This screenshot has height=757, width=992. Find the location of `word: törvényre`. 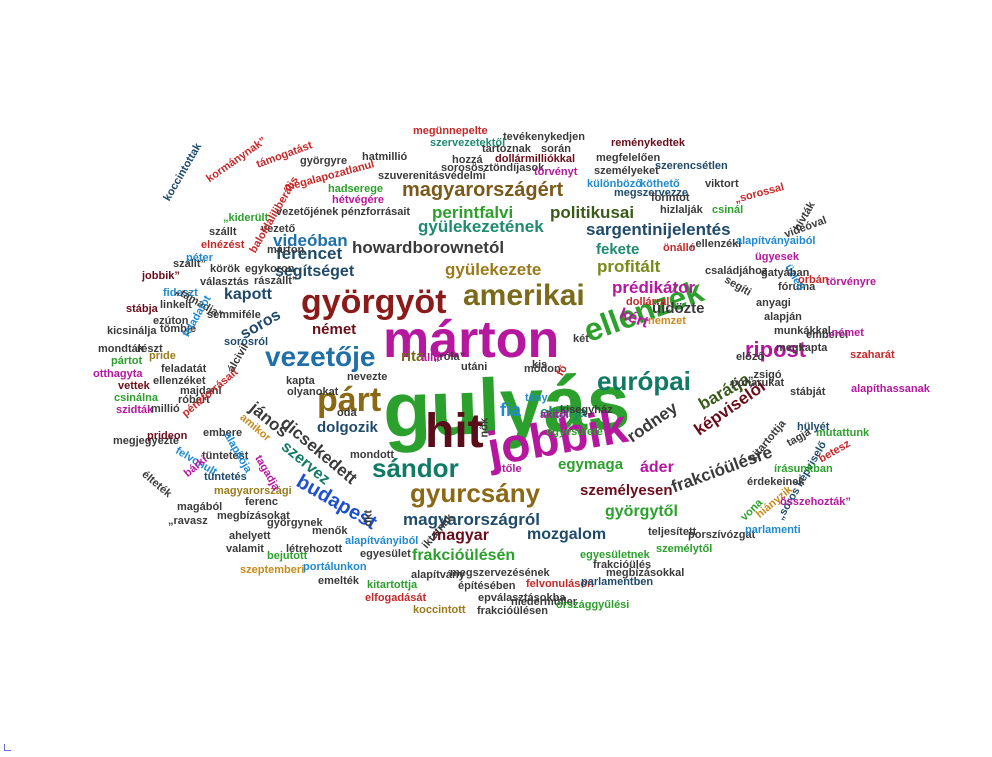

word: törvényre is located at coordinates (851, 281).